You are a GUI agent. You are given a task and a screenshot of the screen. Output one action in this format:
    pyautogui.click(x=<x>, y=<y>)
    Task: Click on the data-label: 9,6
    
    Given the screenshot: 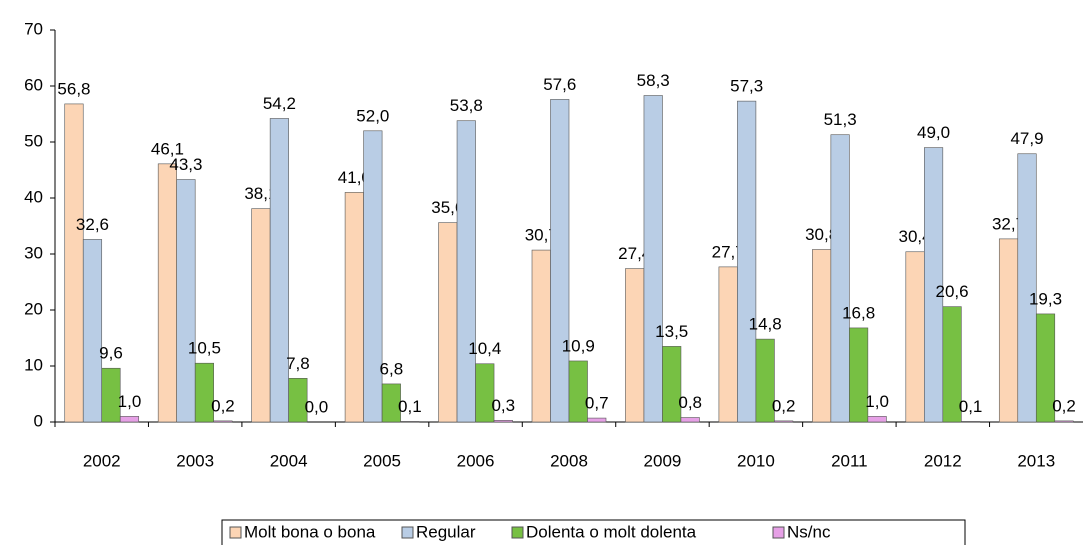 What is the action you would take?
    pyautogui.click(x=111, y=353)
    